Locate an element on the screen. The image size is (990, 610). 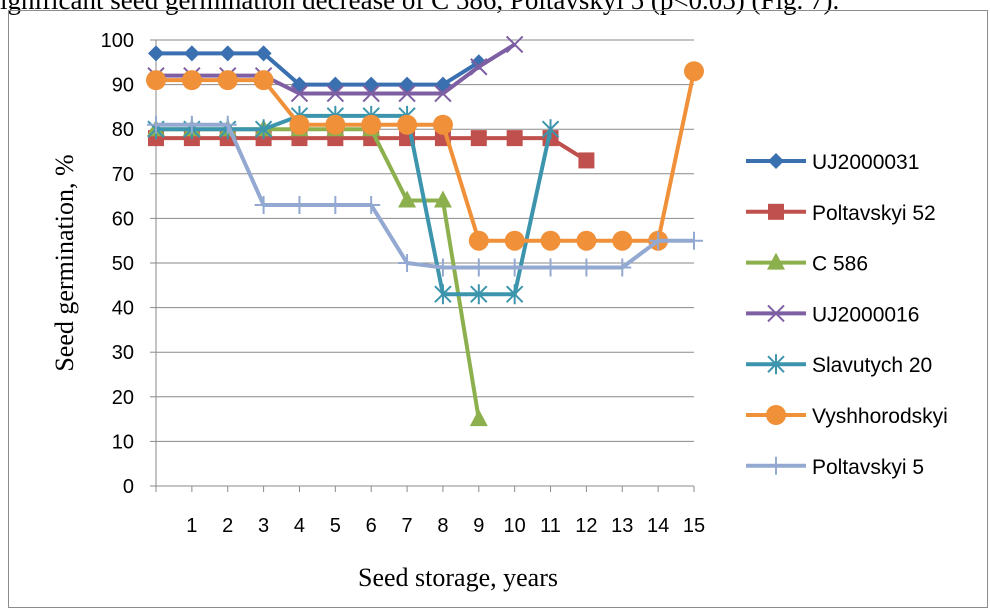
legend-entry: Poltavskyi 52 is located at coordinates (841, 213).